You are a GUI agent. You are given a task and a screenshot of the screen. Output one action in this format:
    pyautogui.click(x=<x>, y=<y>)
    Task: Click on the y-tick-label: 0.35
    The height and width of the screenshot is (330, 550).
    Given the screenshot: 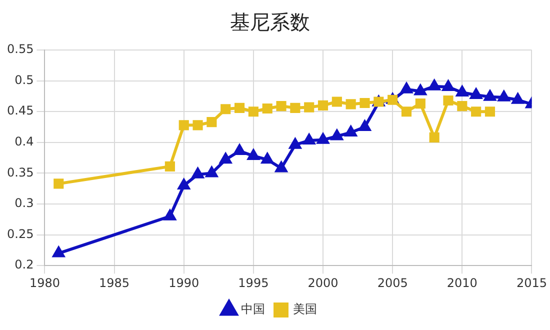 What is the action you would take?
    pyautogui.click(x=20, y=172)
    